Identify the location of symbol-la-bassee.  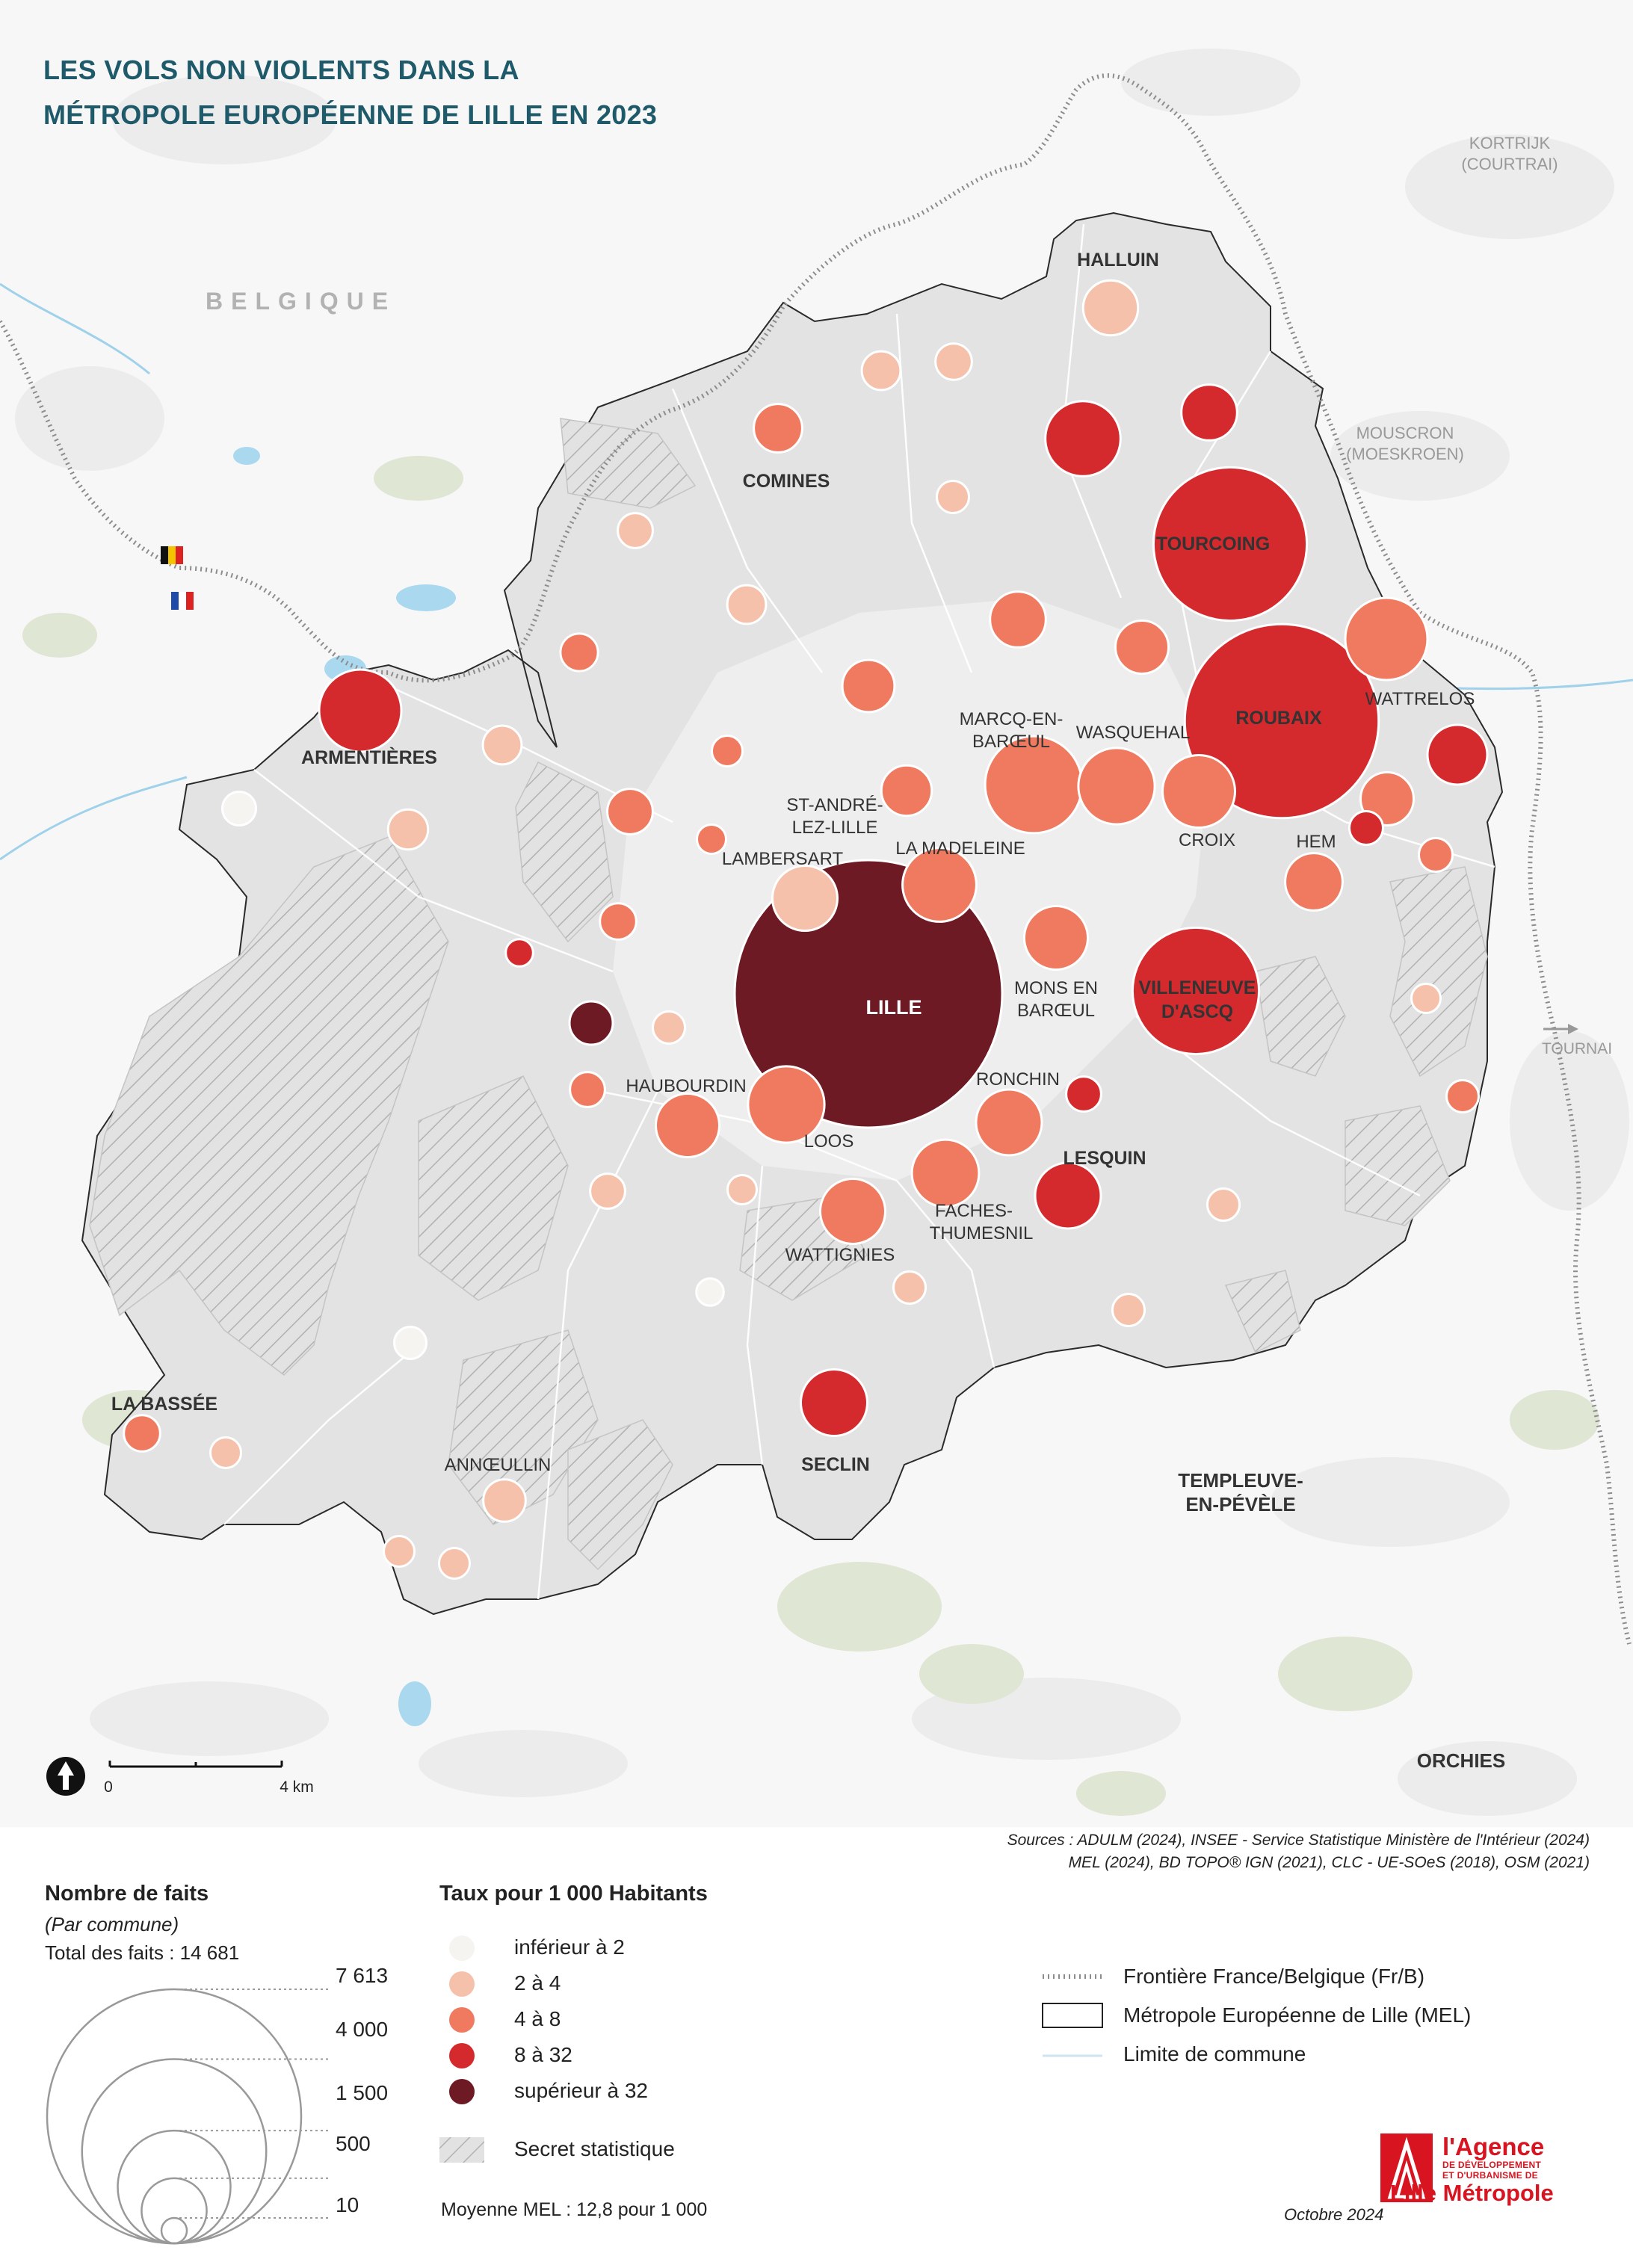
(142, 1433).